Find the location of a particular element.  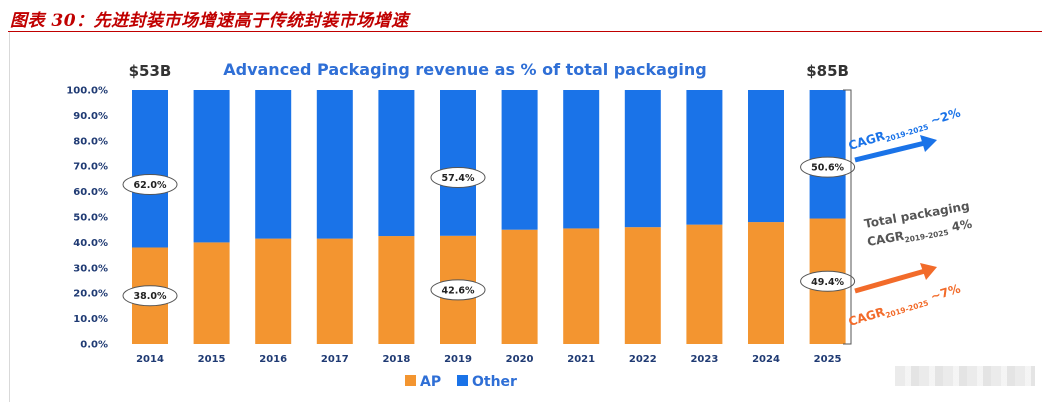

bar-other-2014 is located at coordinates (150, 169).